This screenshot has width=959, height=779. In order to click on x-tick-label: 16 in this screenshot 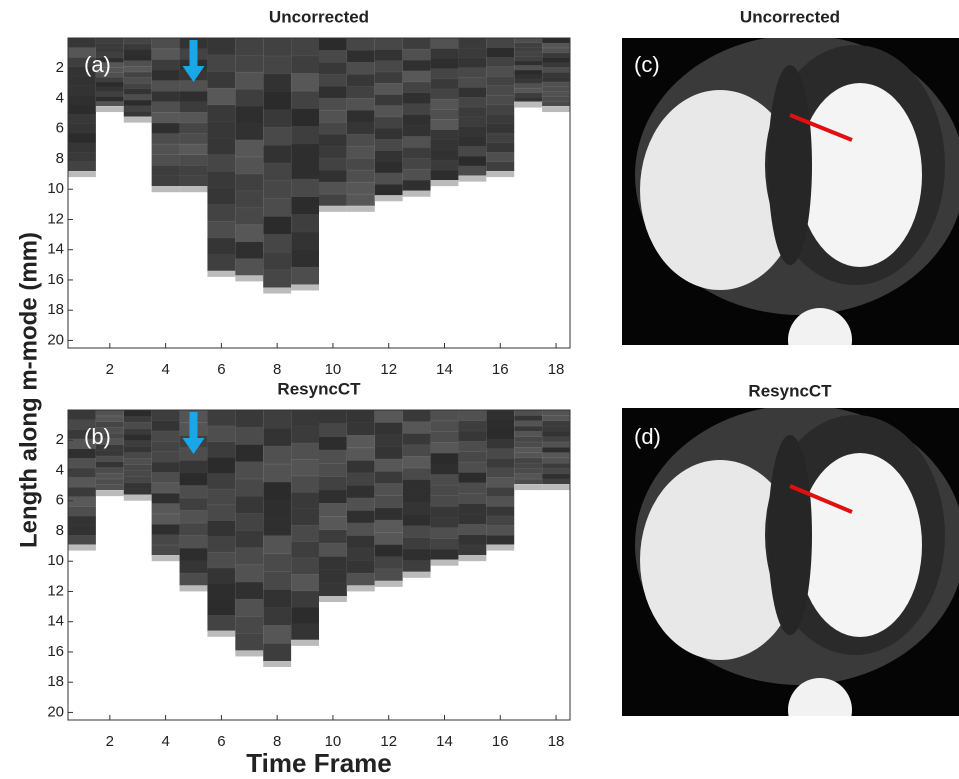, I will do `click(500, 369)`.